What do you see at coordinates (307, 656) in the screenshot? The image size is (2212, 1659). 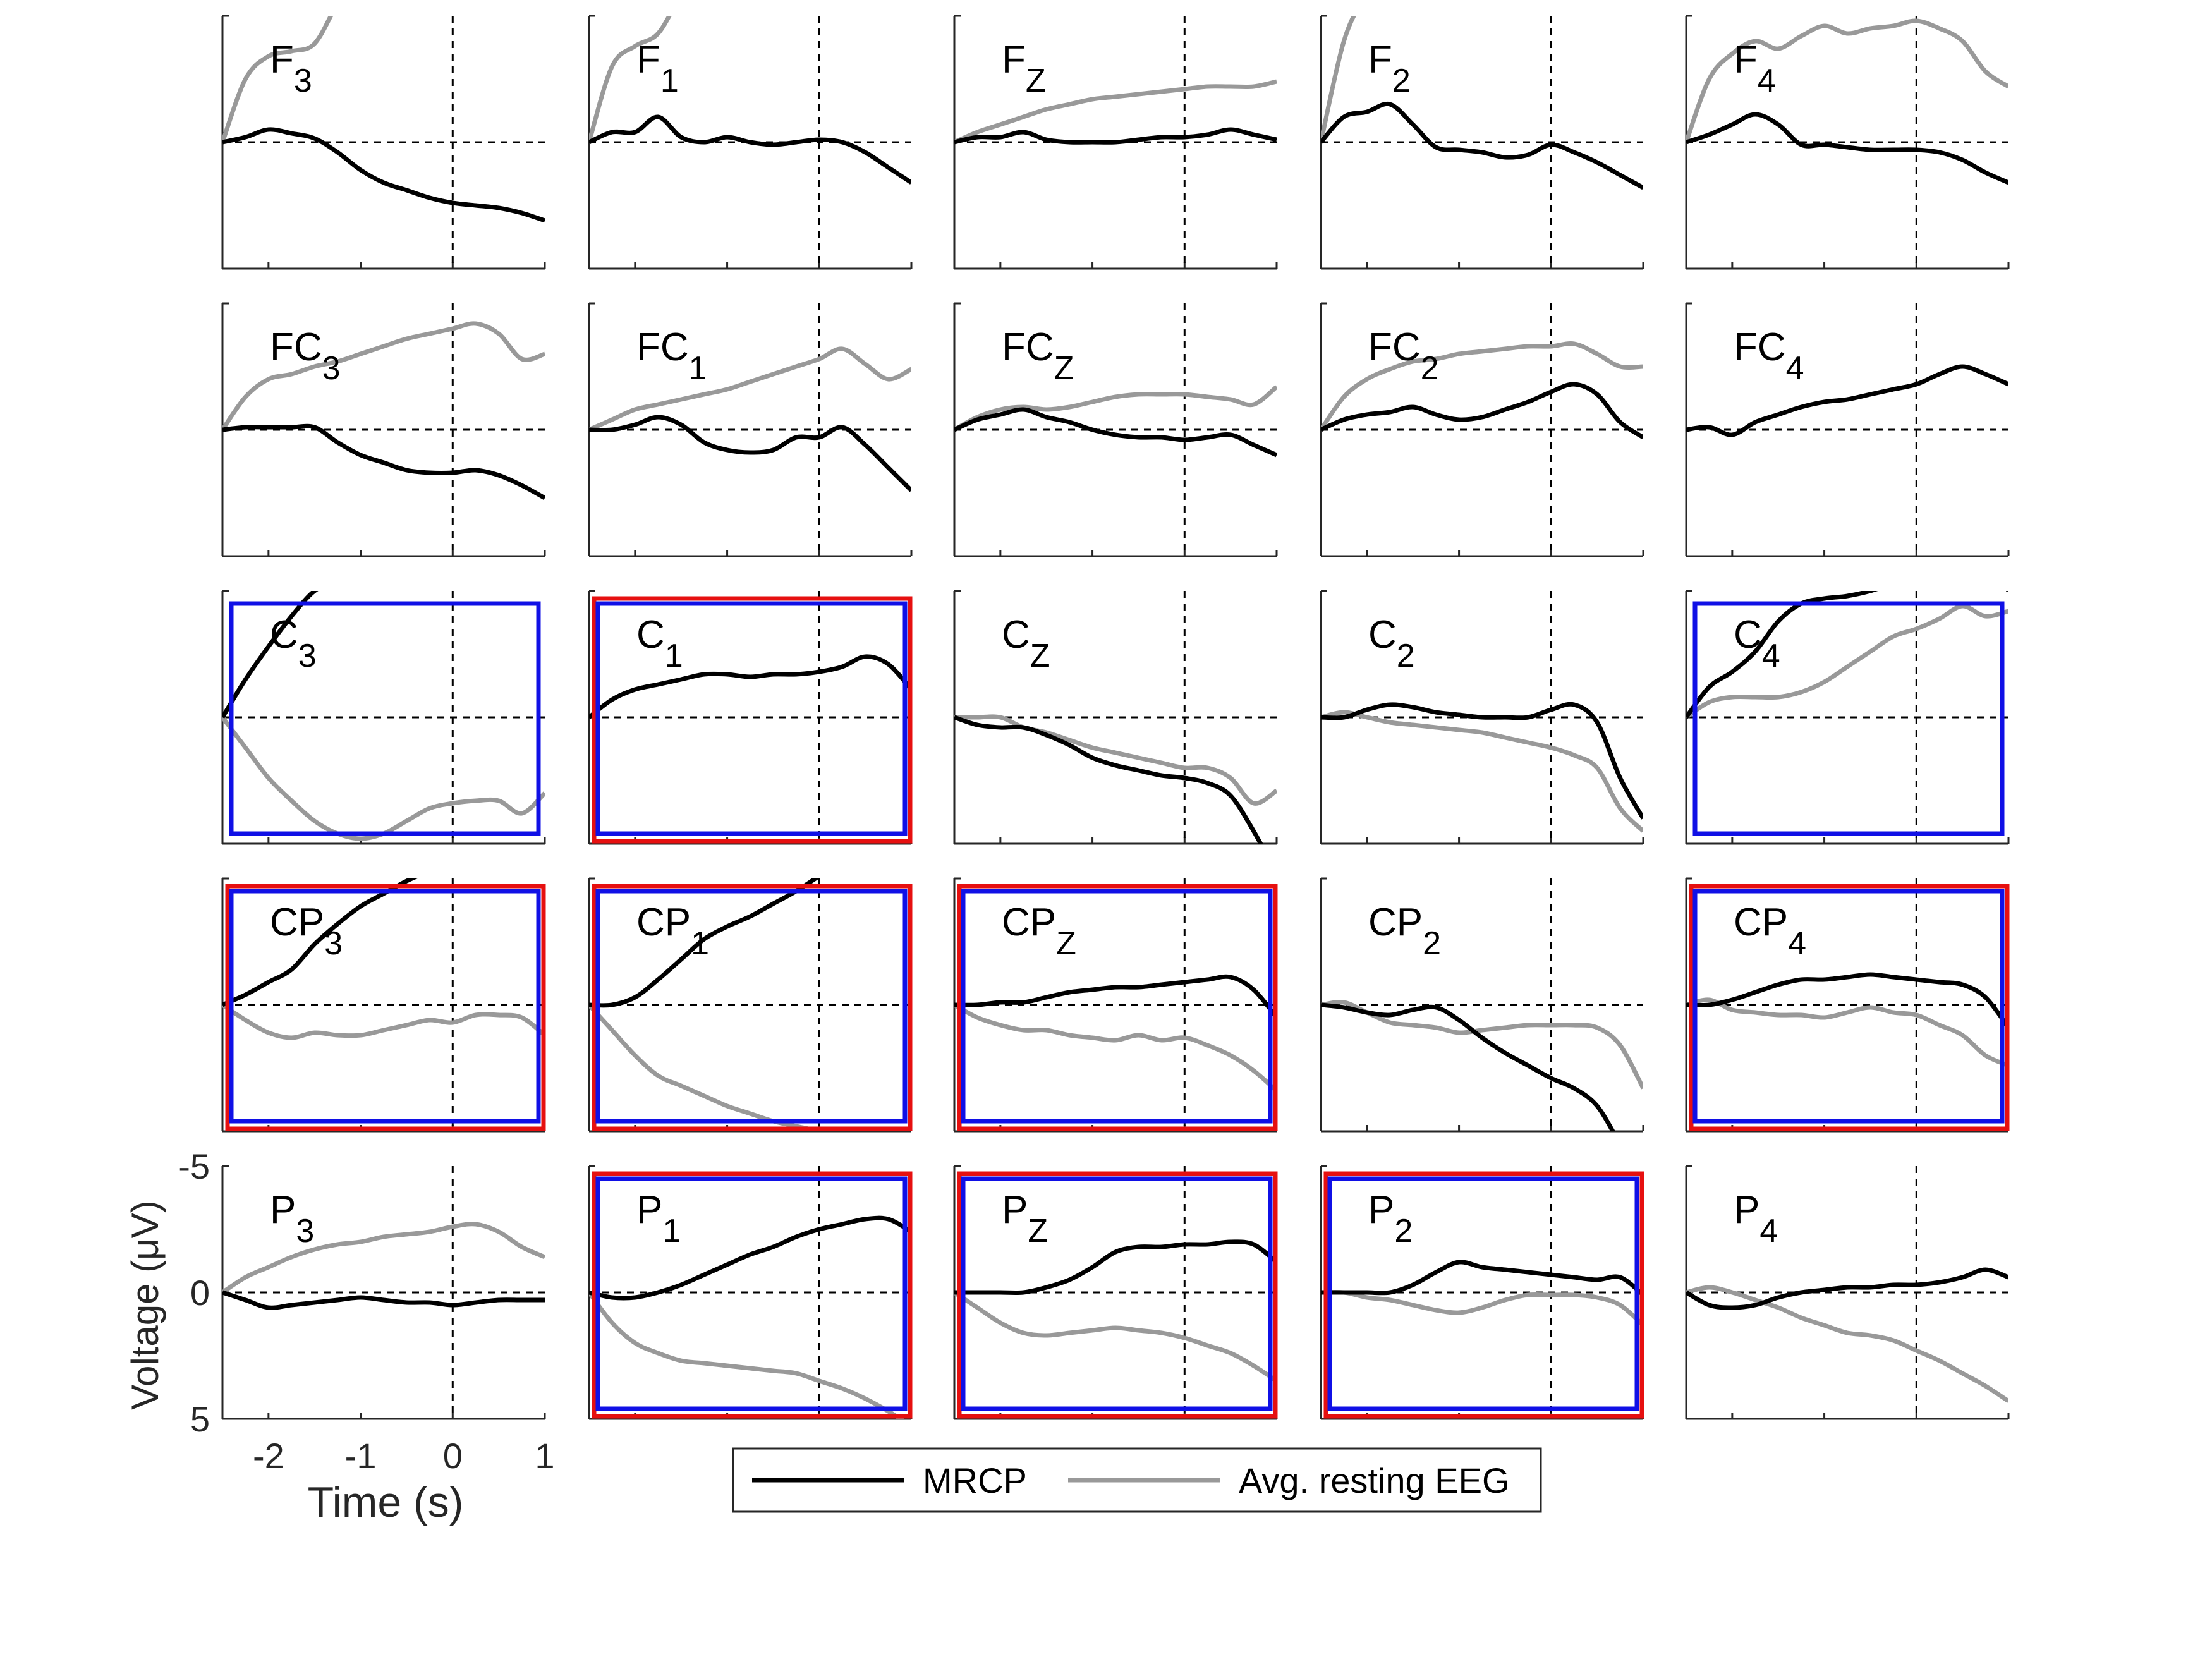 I see `electrode-sub-c3: 3` at bounding box center [307, 656].